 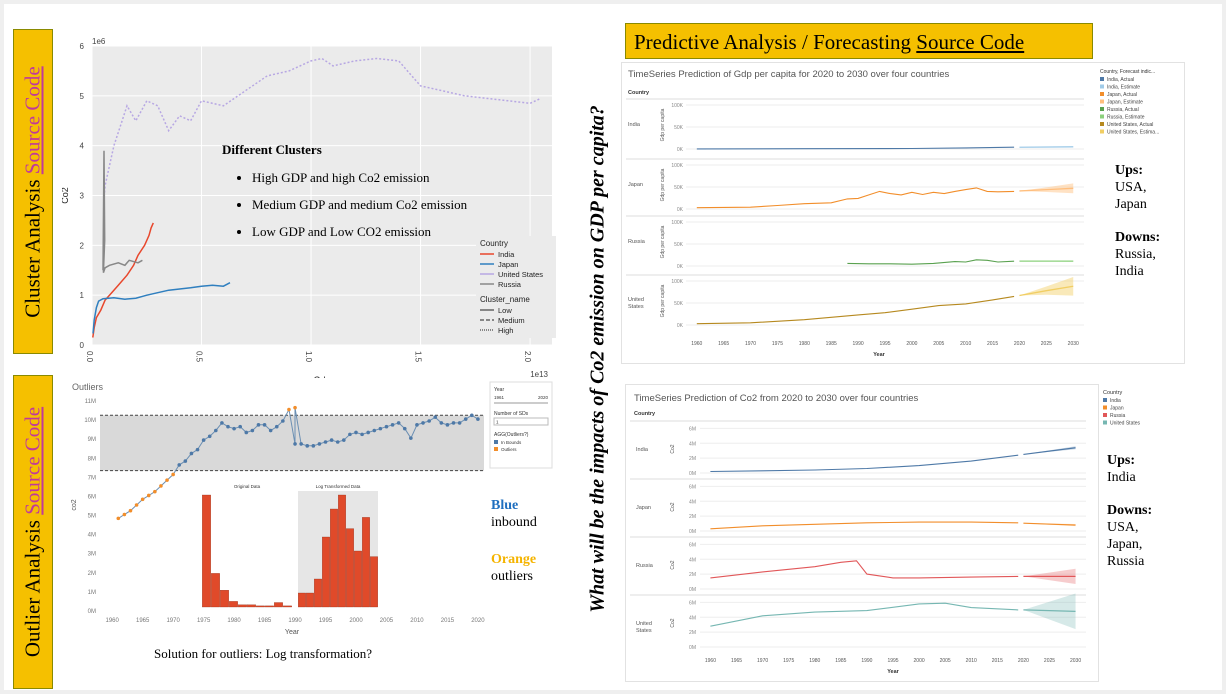 I want to click on row-label: India, so click(x=642, y=450).